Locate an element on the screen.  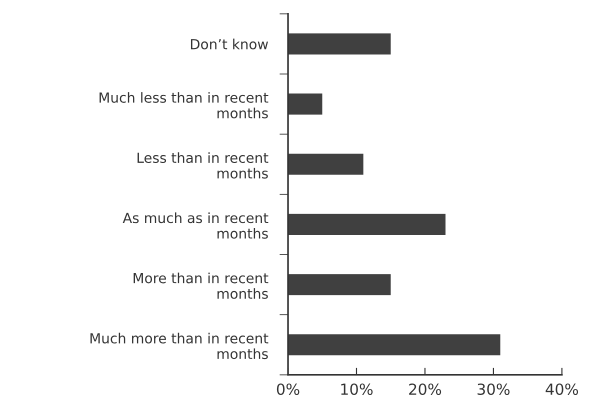
x-tick-label: 40% is located at coordinates (562, 389).